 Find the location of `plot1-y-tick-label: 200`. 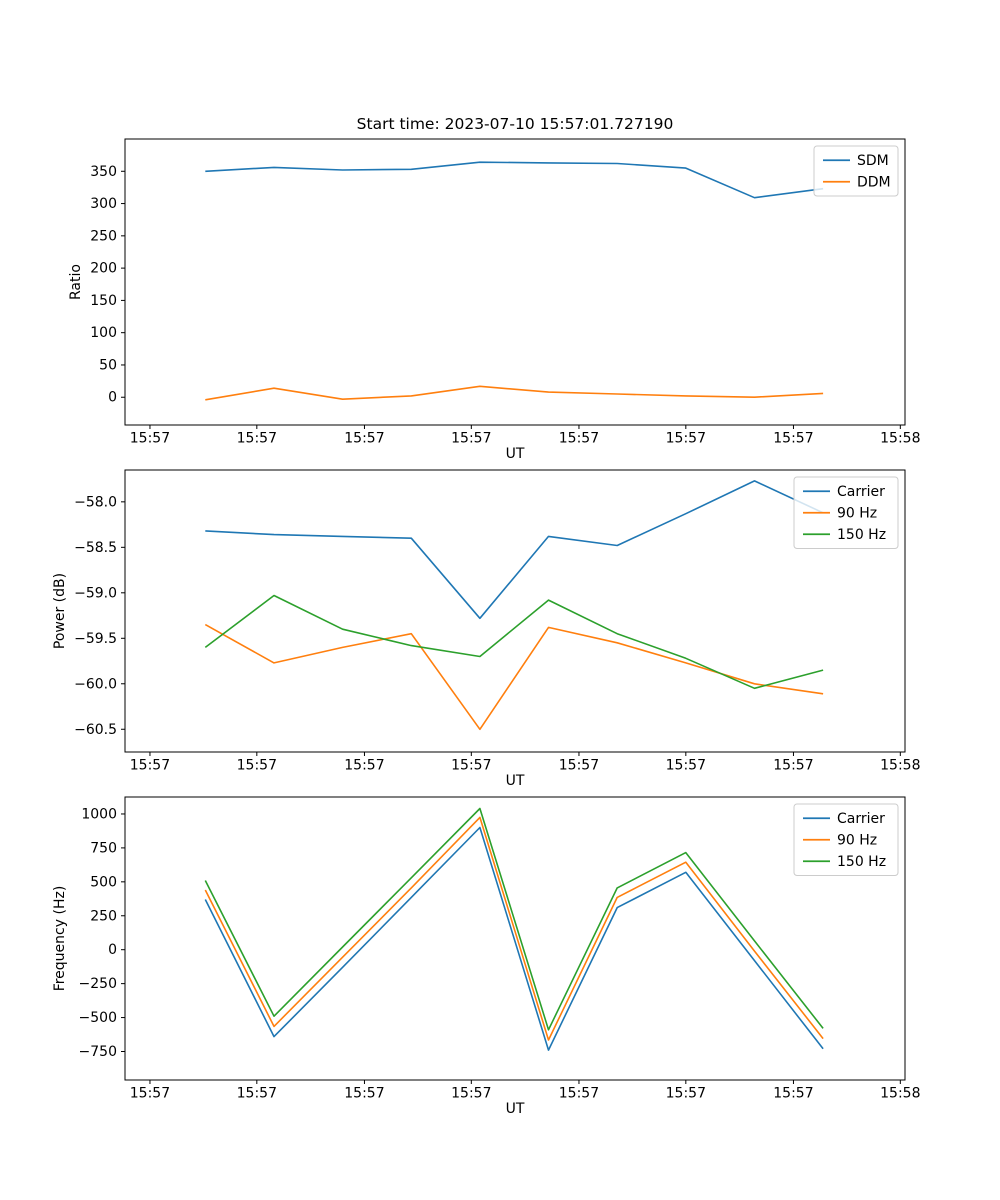

plot1-y-tick-label: 200 is located at coordinates (103, 269).